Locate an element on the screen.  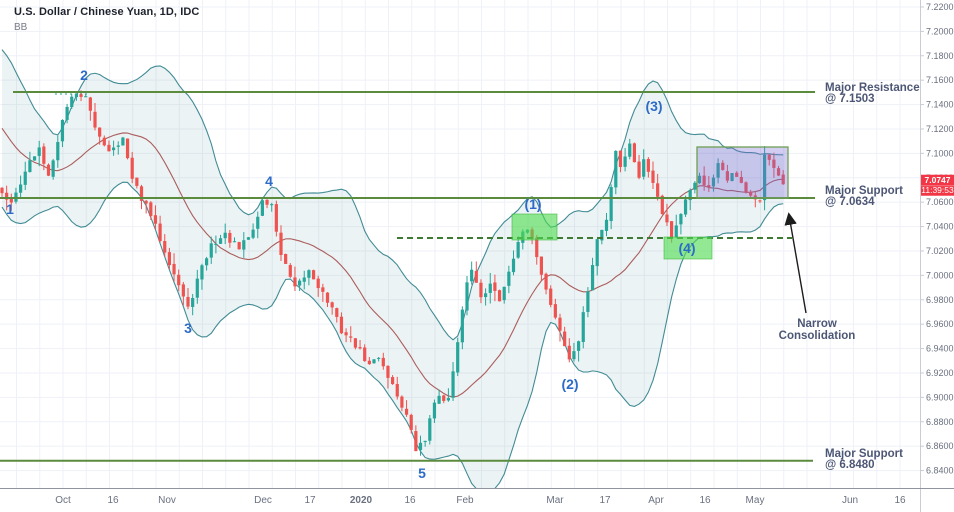
wave-label-5: 5 is located at coordinates (422, 473).